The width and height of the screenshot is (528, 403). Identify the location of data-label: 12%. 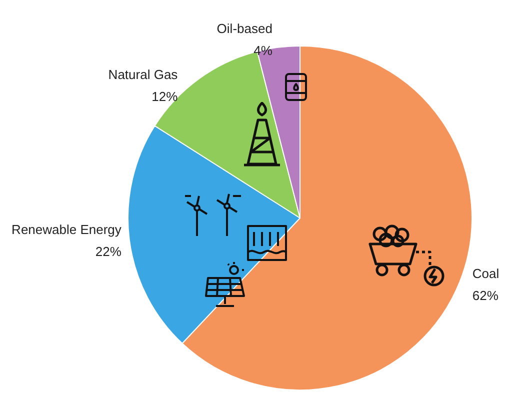
(165, 96).